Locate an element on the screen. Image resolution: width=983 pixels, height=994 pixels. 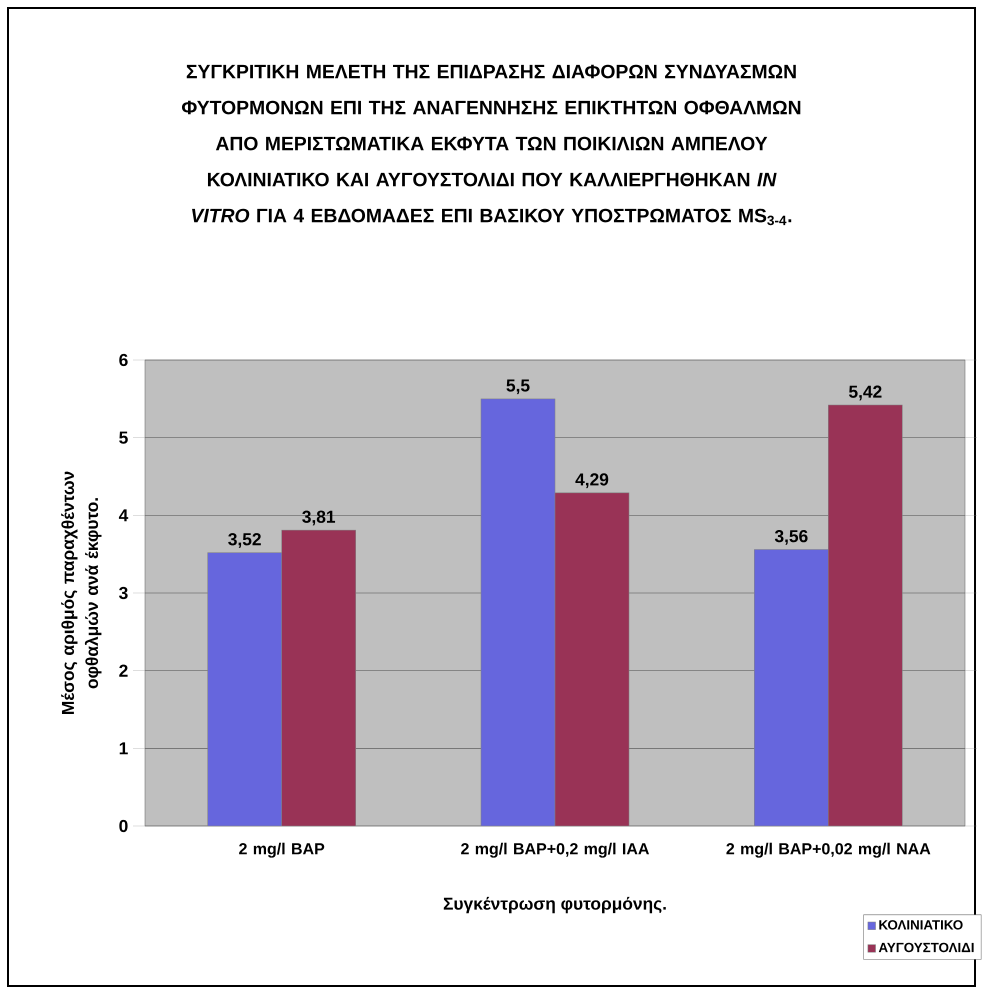
y-tick-label: 4 is located at coordinates (123, 515).